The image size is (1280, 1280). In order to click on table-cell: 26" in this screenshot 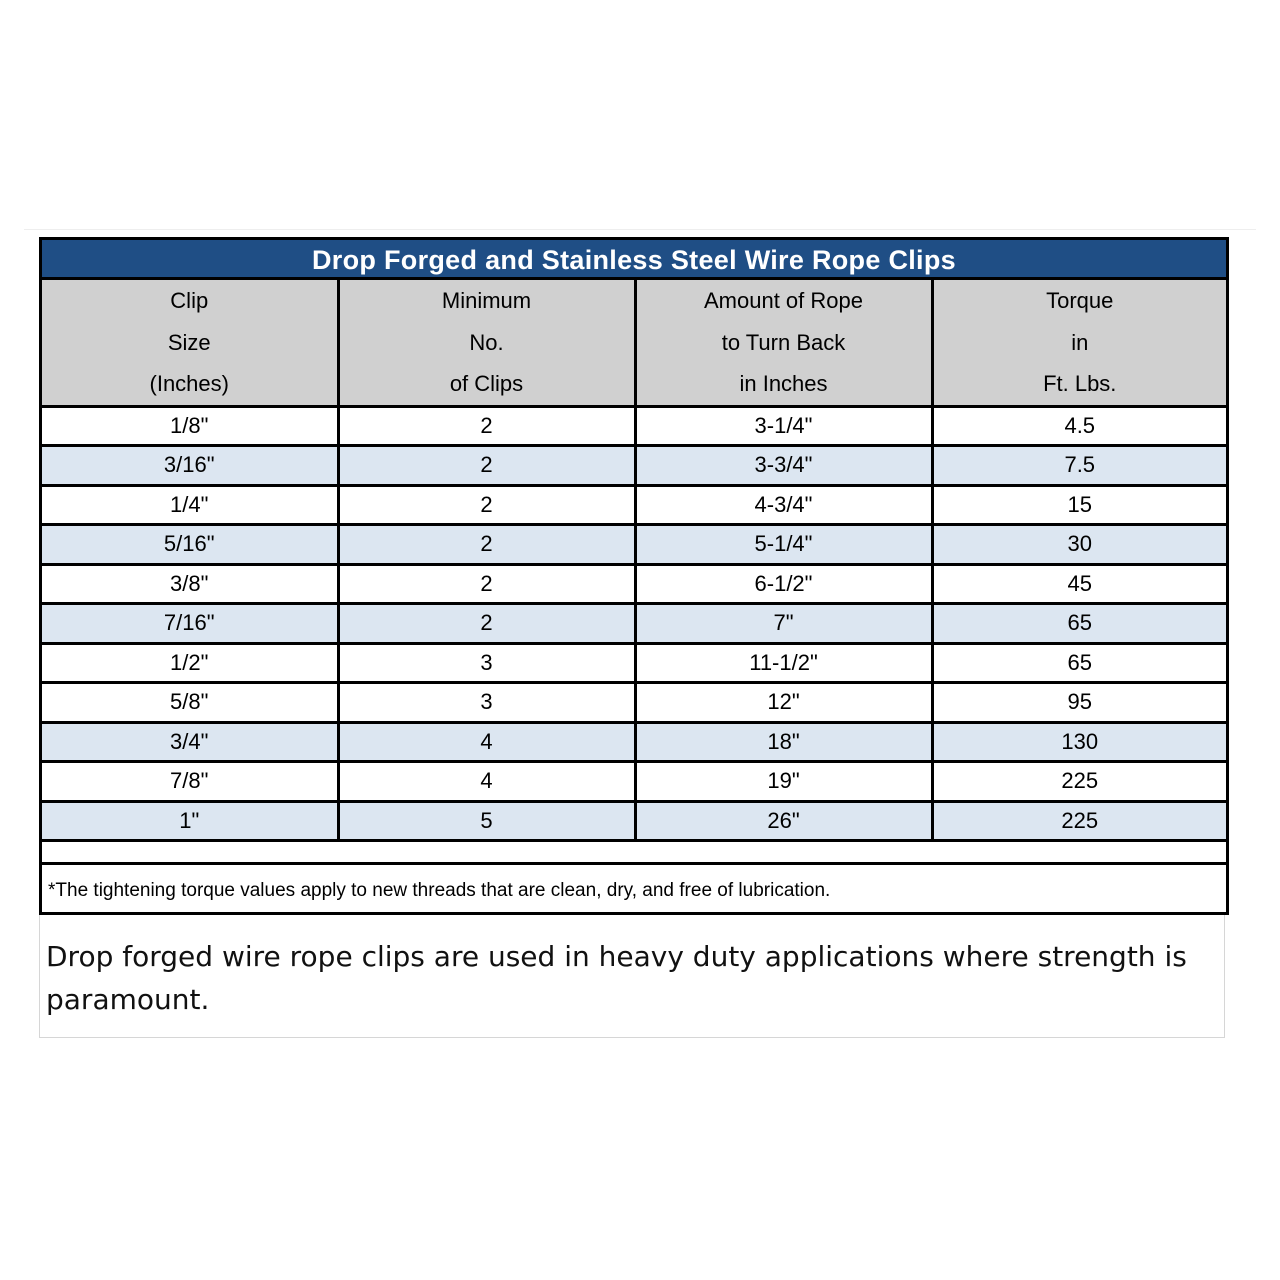, I will do `click(783, 820)`.